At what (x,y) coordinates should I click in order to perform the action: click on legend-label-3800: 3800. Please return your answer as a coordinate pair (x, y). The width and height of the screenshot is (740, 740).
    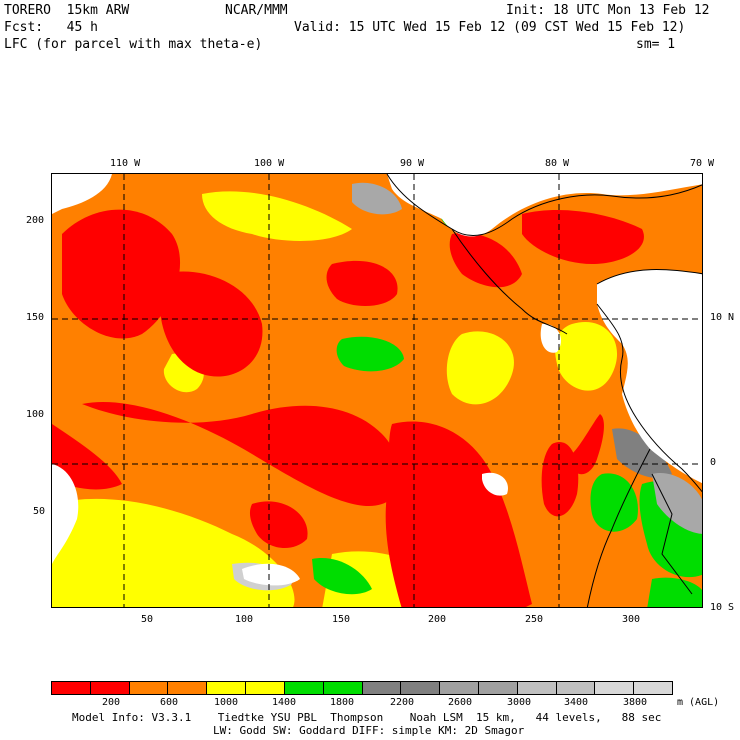
    Looking at the image, I should click on (635, 702).